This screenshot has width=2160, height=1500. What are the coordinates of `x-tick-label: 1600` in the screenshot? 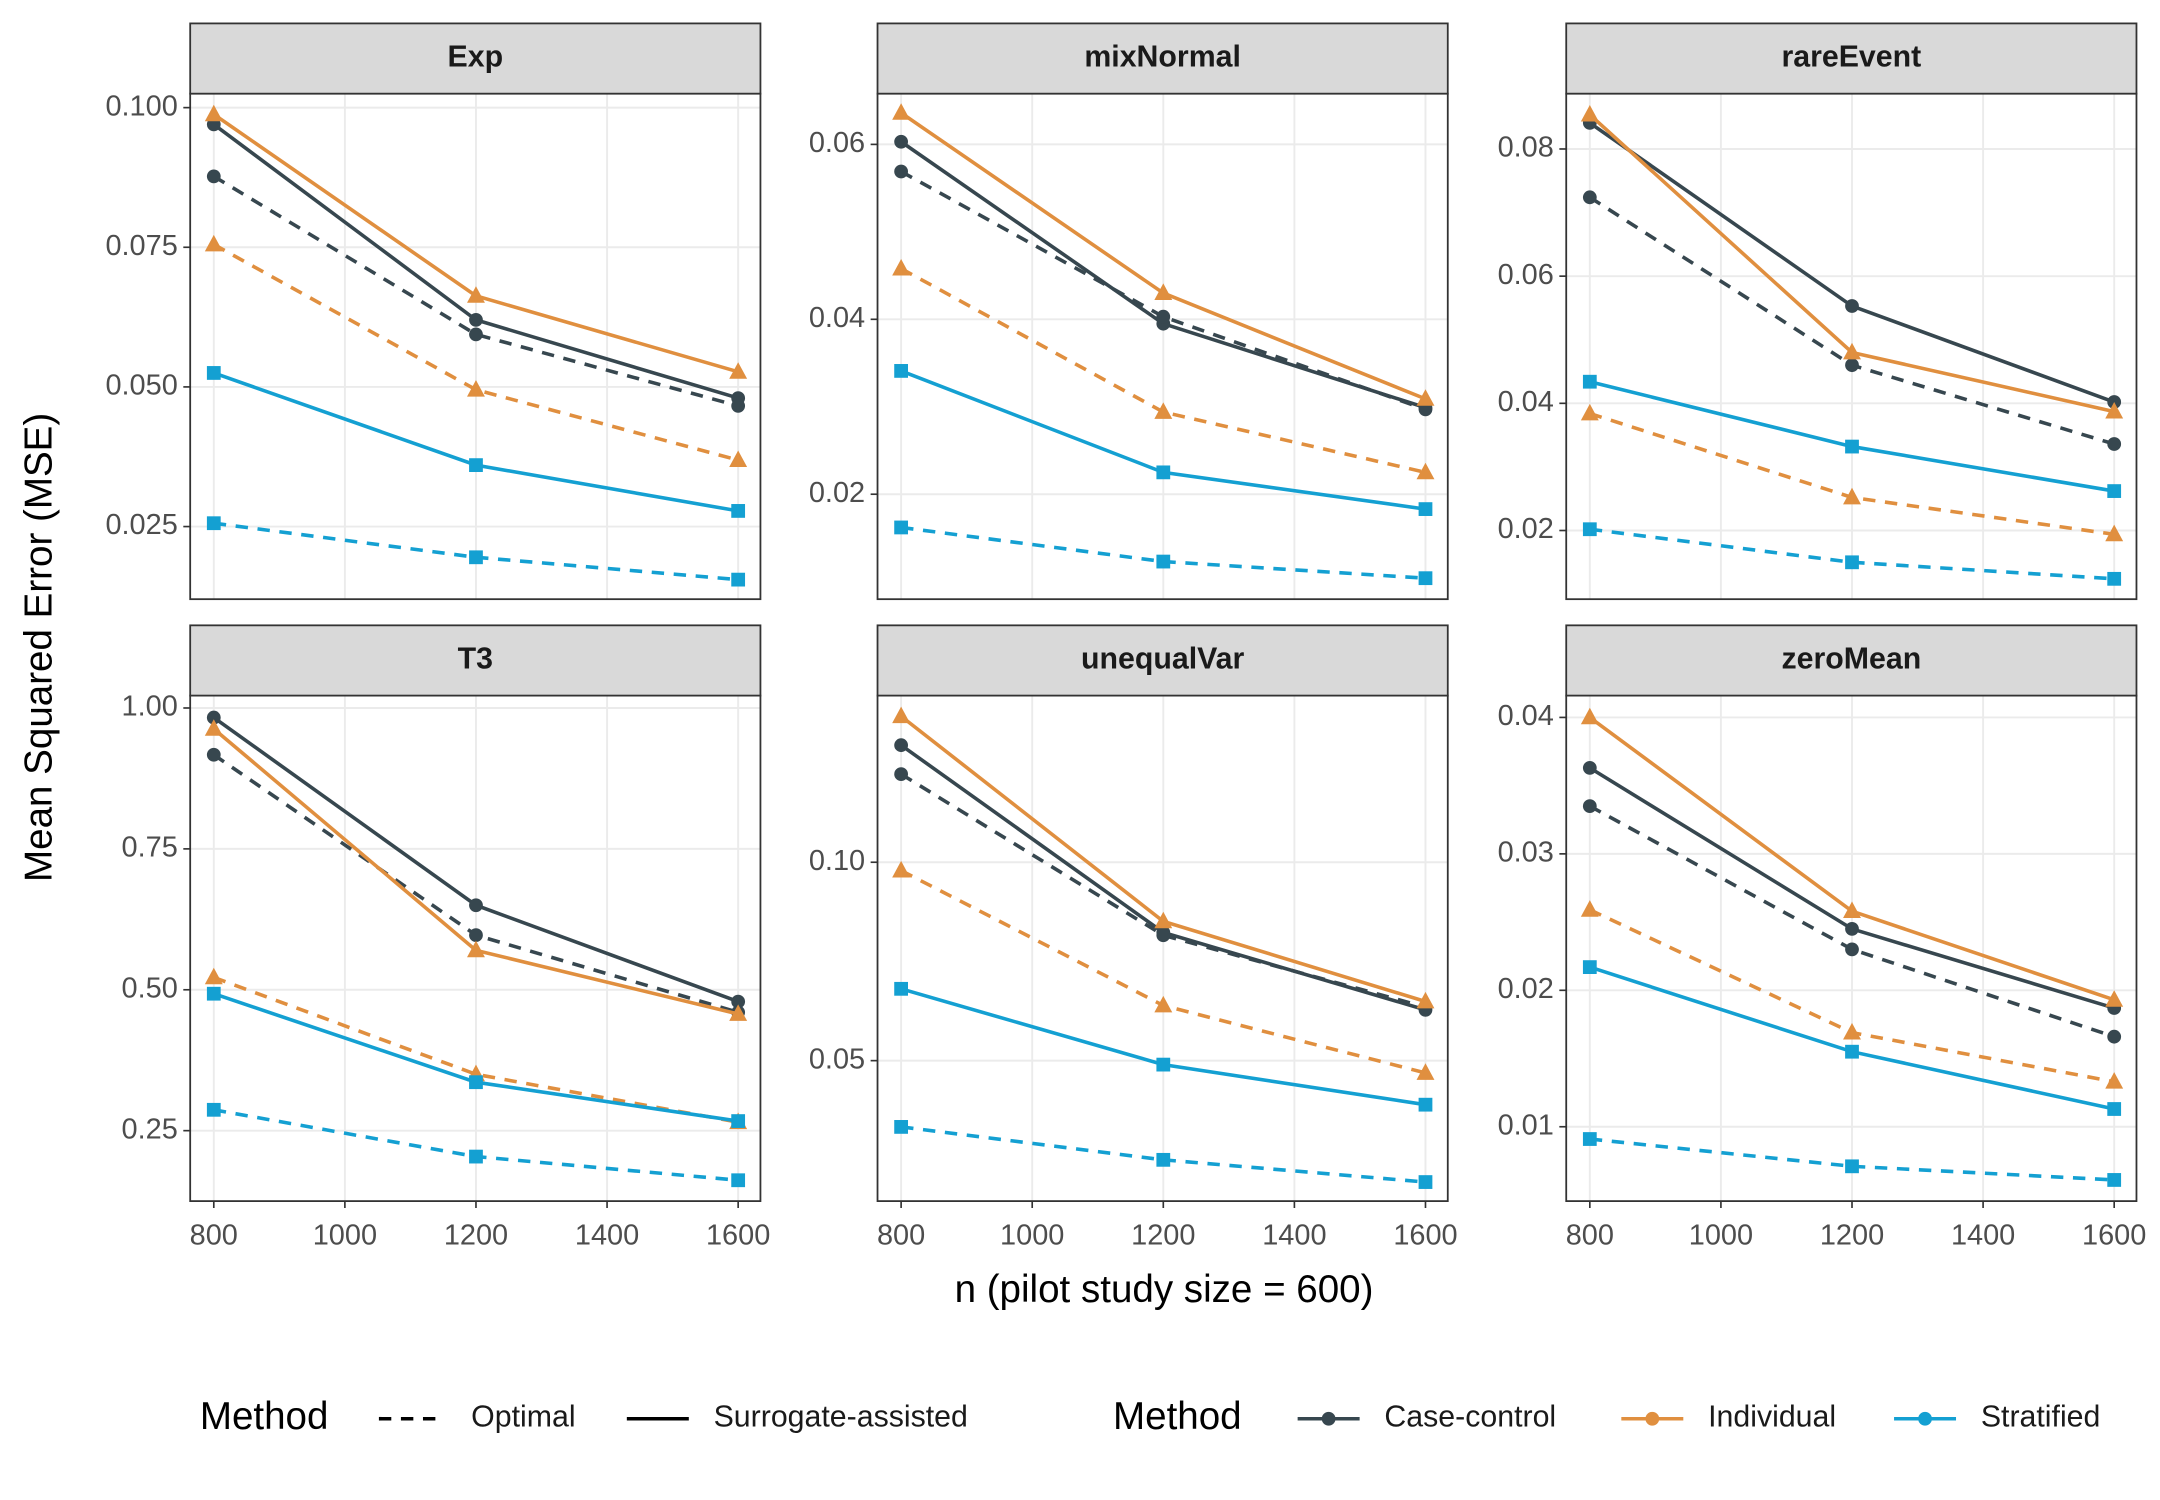 It's located at (2114, 1236).